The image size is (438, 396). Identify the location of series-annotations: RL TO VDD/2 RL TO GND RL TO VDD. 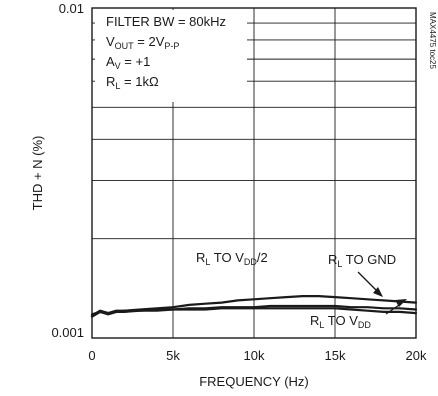
(301, 290).